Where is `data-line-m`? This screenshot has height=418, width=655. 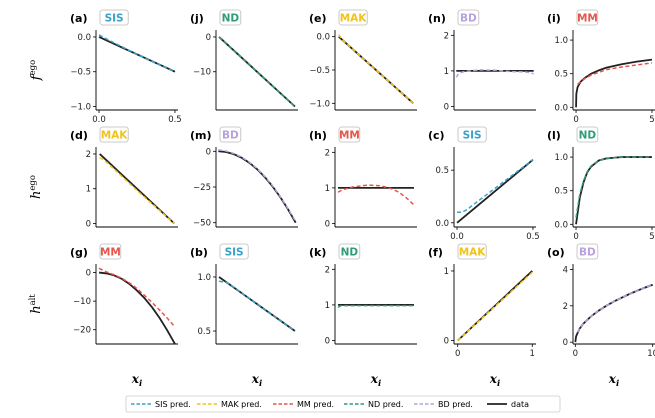
data-line-m is located at coordinates (257, 187).